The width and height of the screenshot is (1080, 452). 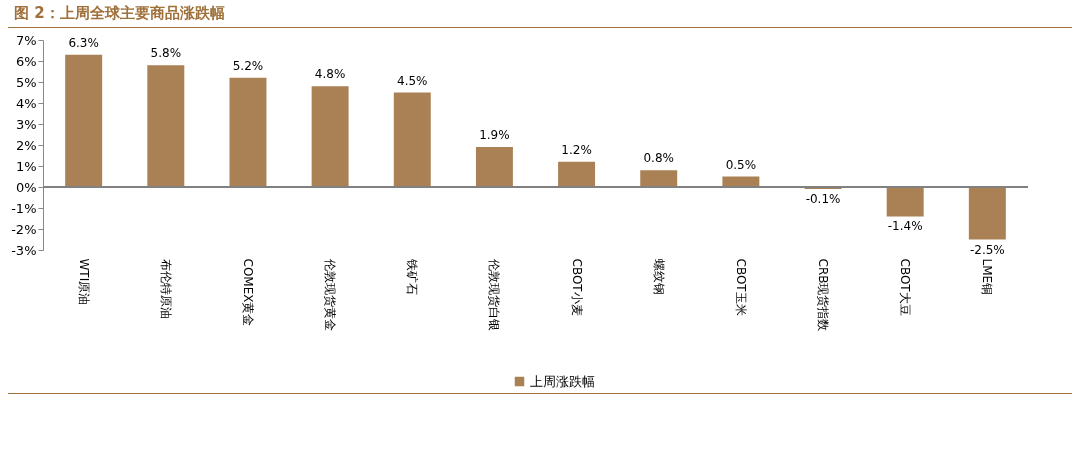 I want to click on y-tick-label: 7%, so click(x=26, y=40).